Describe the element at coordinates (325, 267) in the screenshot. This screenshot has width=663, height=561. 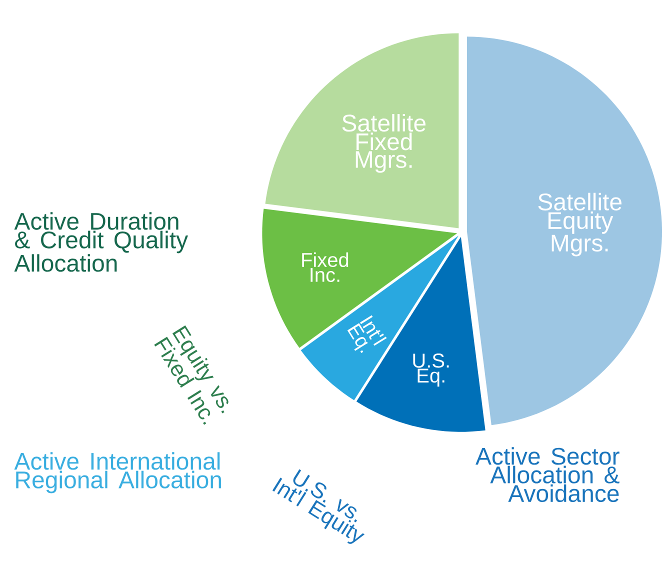
I see `slice-label: Fixed Inc.` at that location.